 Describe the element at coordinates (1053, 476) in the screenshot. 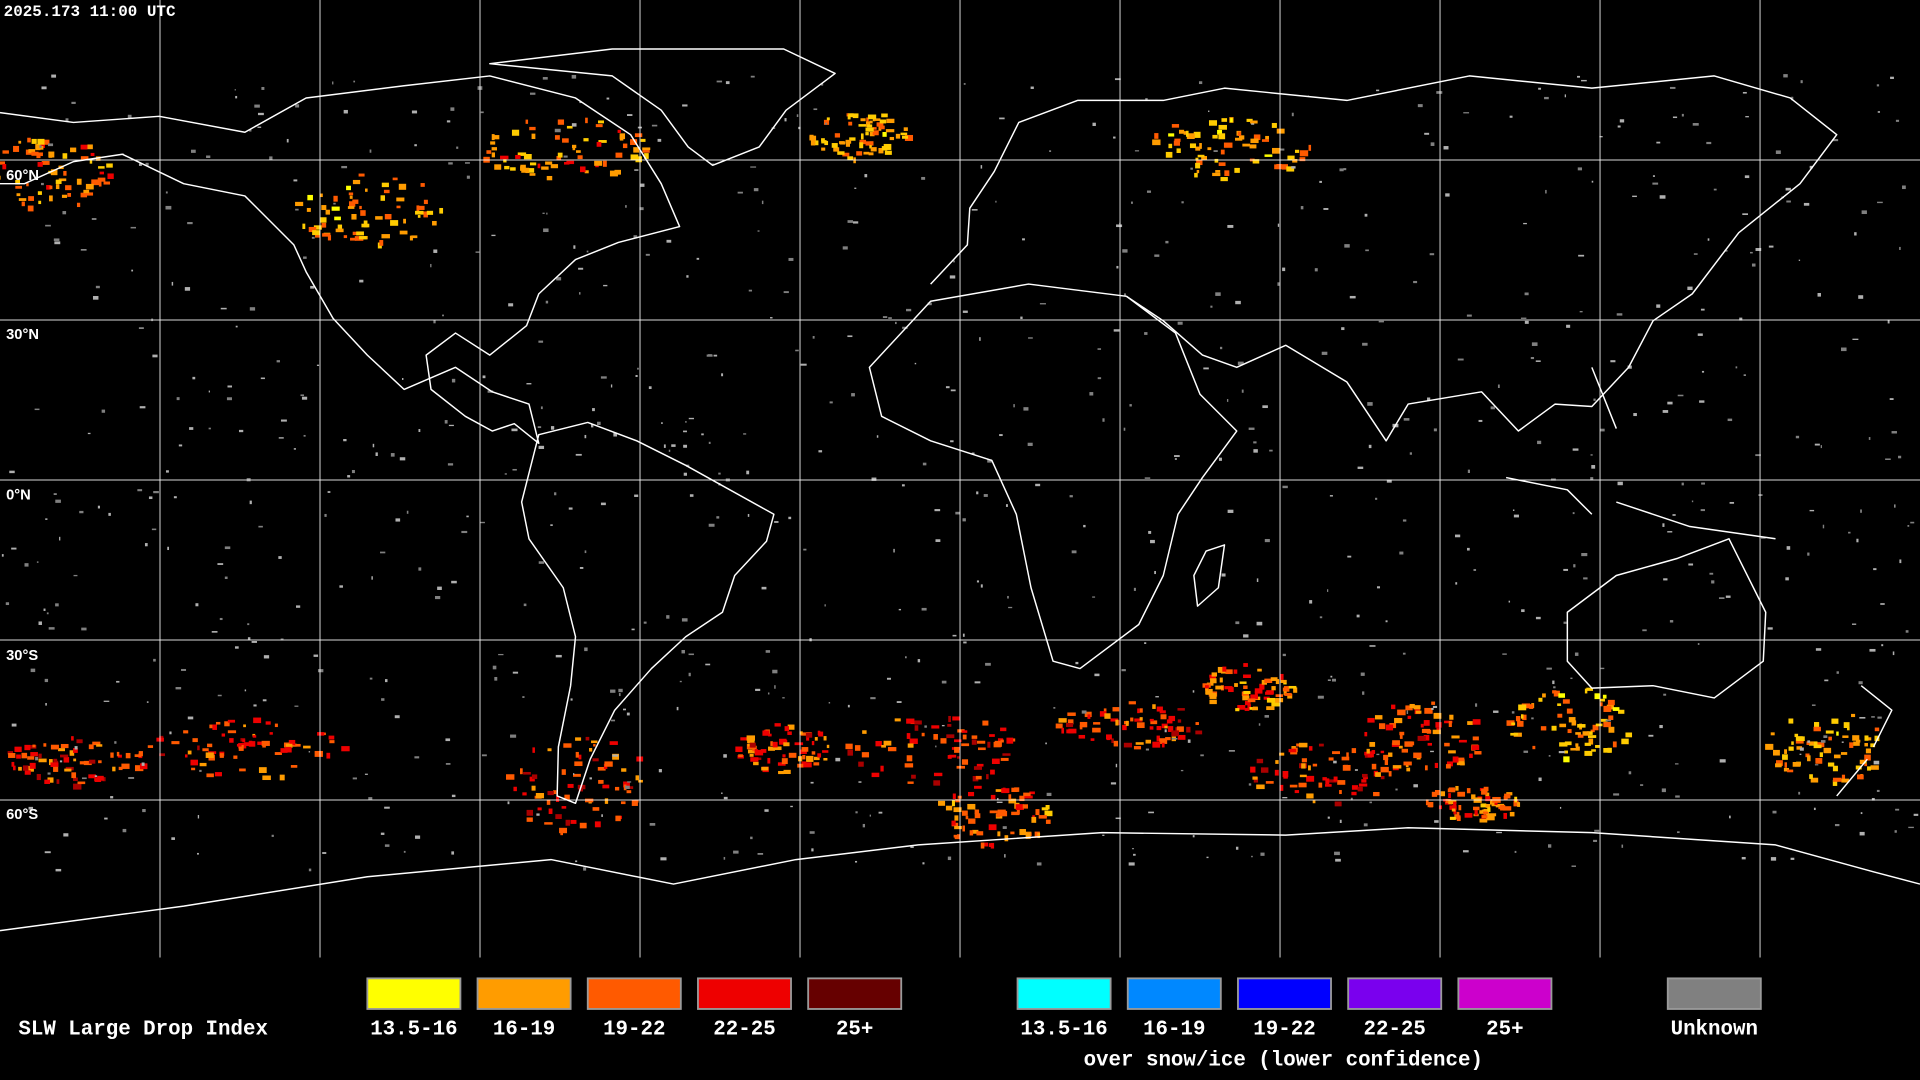

I see `africa-outline` at that location.